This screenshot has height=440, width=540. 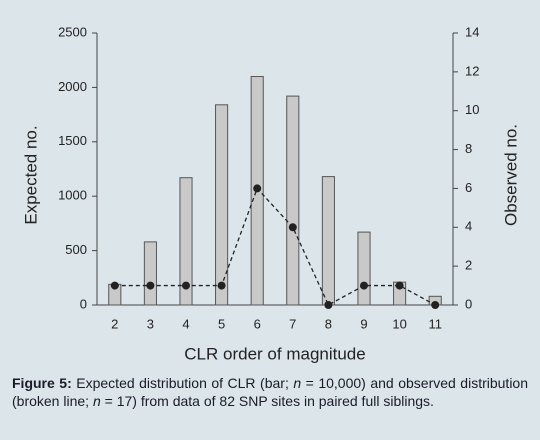 What do you see at coordinates (72, 31) in the screenshot?
I see `y-tick-label: 2500` at bounding box center [72, 31].